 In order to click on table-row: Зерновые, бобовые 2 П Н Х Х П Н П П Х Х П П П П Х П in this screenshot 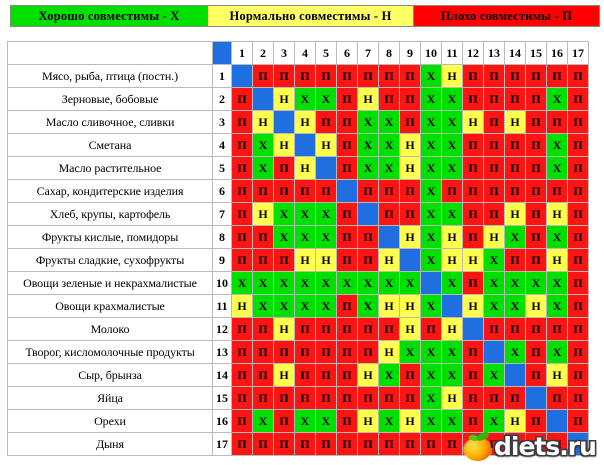, I will do `click(298, 99)`.